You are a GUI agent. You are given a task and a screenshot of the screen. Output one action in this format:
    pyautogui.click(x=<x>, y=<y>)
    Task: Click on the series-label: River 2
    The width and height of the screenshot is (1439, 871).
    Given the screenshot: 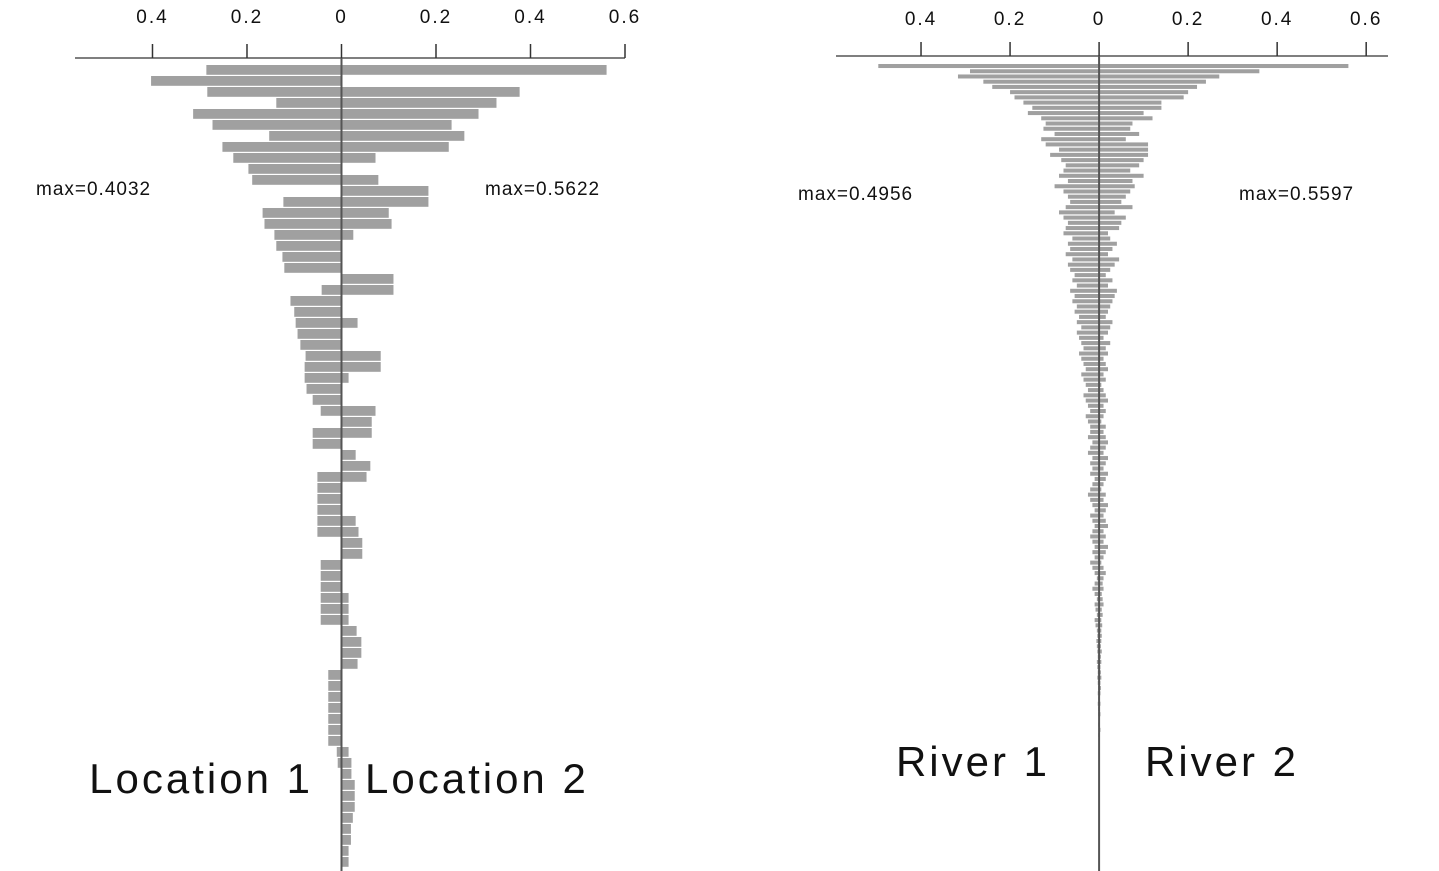 What is the action you would take?
    pyautogui.click(x=1222, y=761)
    